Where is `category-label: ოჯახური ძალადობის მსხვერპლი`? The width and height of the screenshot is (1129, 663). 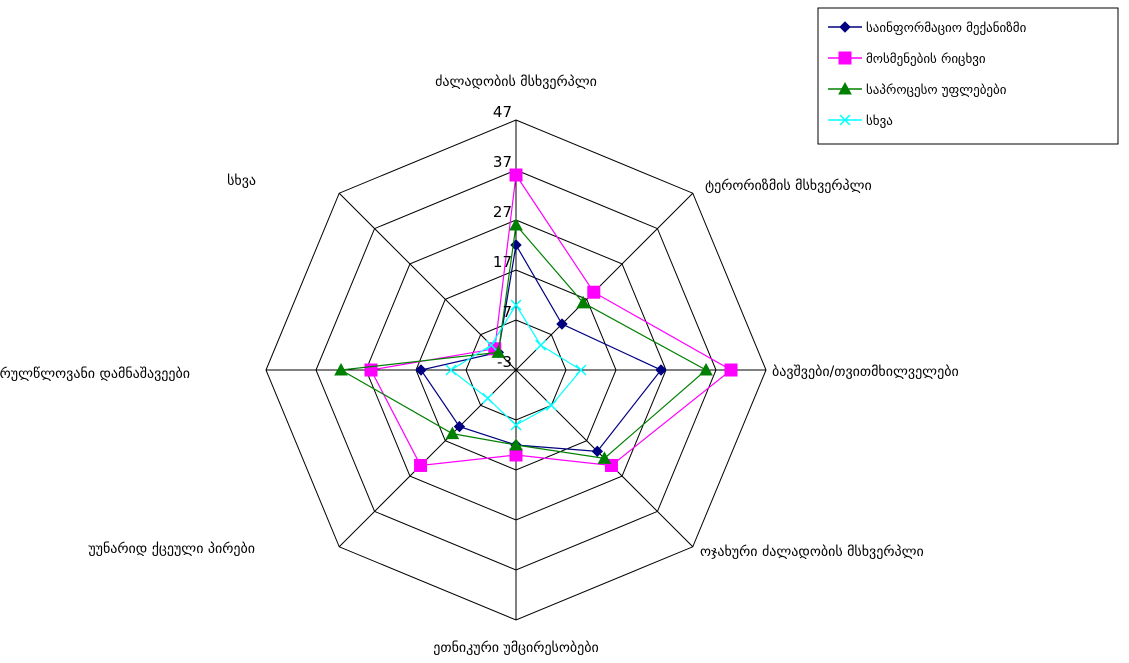 category-label: ოჯახური ძალადობის მსხვერპლი is located at coordinates (812, 551).